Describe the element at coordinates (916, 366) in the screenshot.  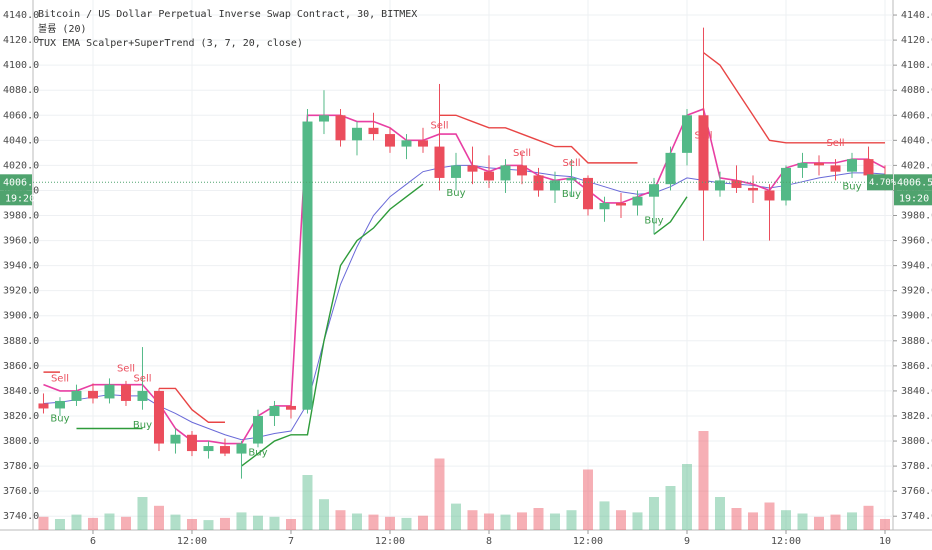
I see `y-tick-label: 3860.0` at that location.